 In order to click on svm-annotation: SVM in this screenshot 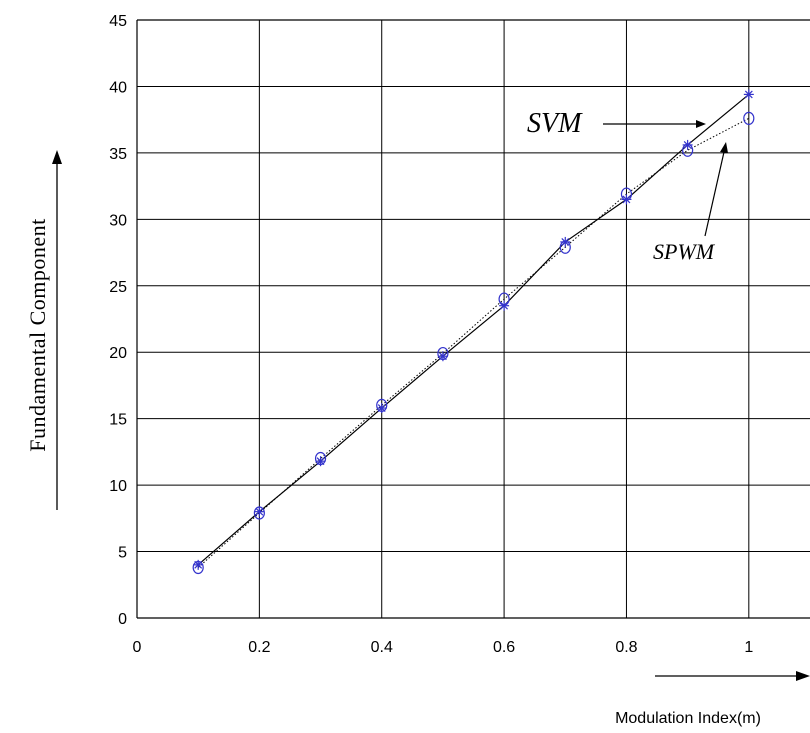, I will do `click(555, 123)`.